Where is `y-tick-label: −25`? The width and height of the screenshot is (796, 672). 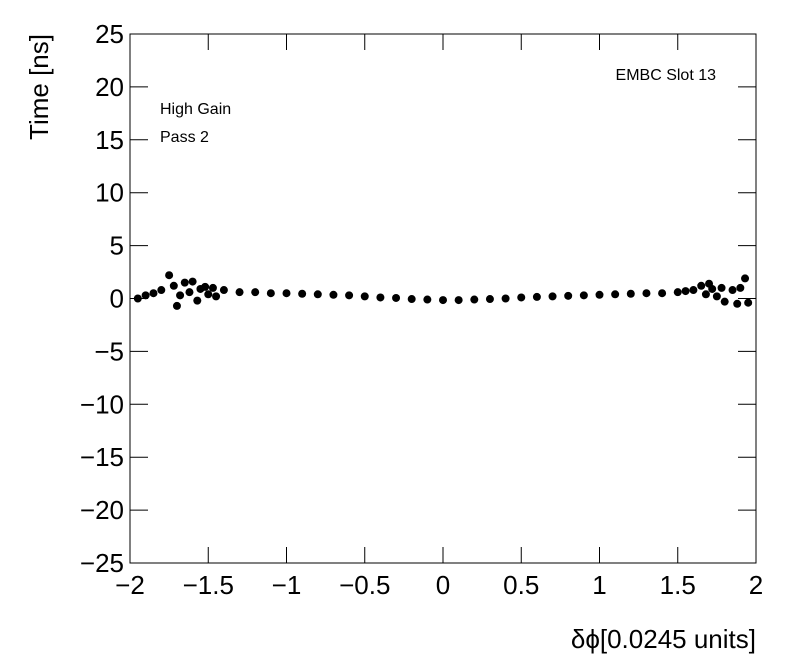 y-tick-label: −25 is located at coordinates (102, 563).